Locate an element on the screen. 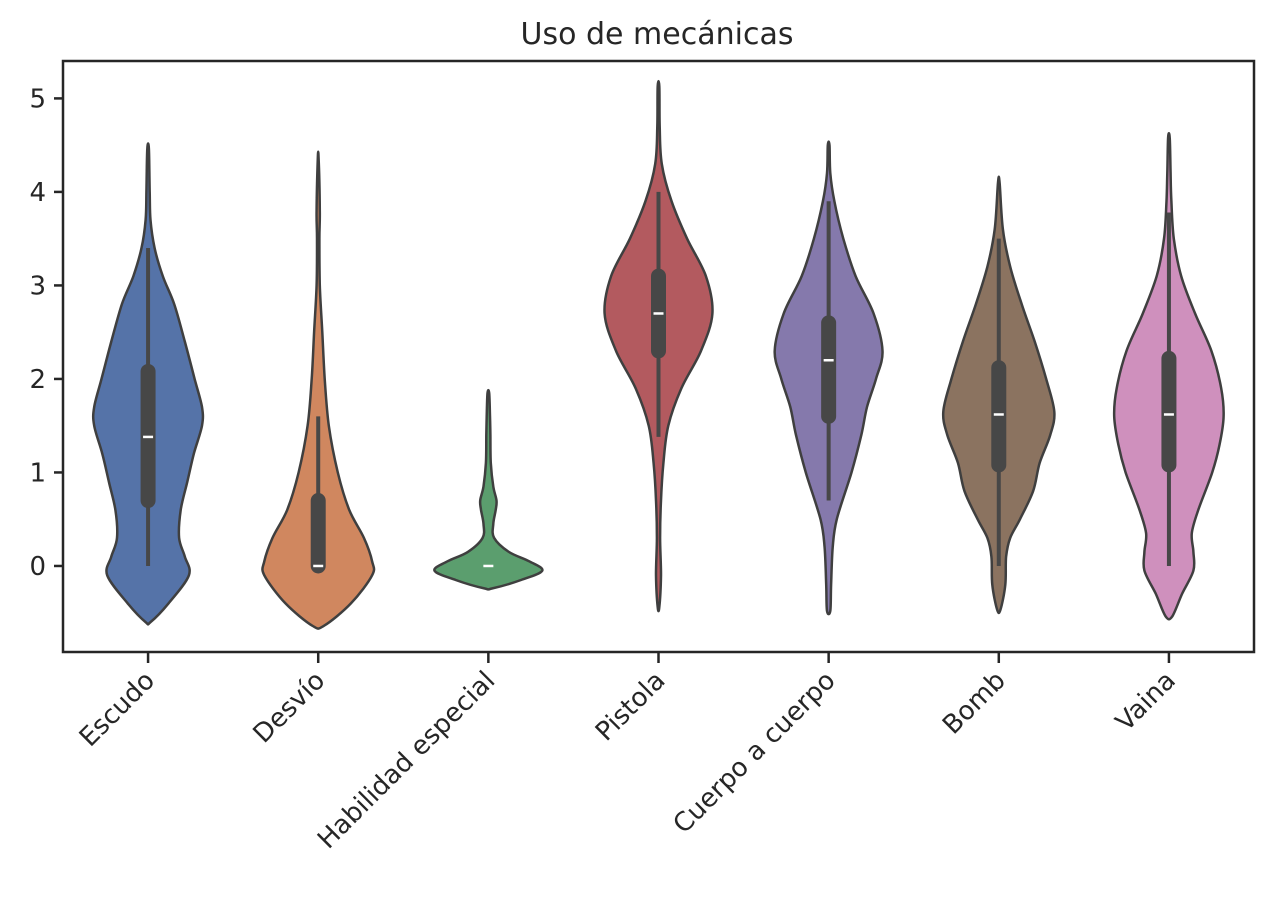 The width and height of the screenshot is (1272, 901). x-tick-label: Bomb is located at coordinates (974, 703).